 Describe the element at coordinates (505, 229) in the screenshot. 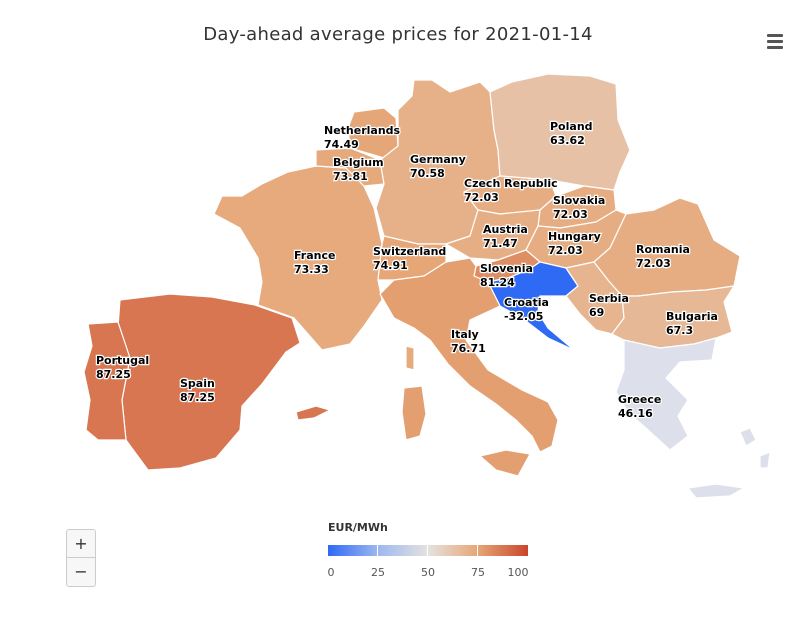

I see `label-austria-name: Austria` at that location.